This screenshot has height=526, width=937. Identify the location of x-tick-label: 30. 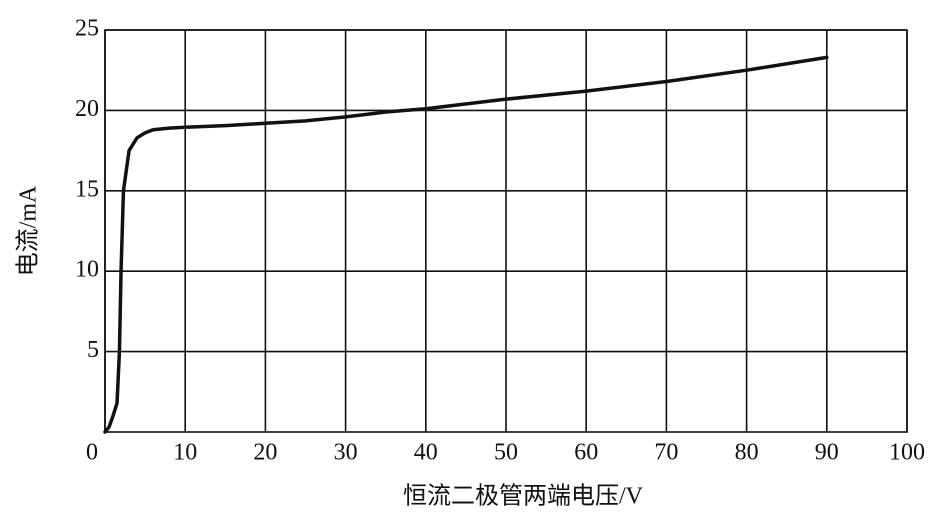
(346, 453).